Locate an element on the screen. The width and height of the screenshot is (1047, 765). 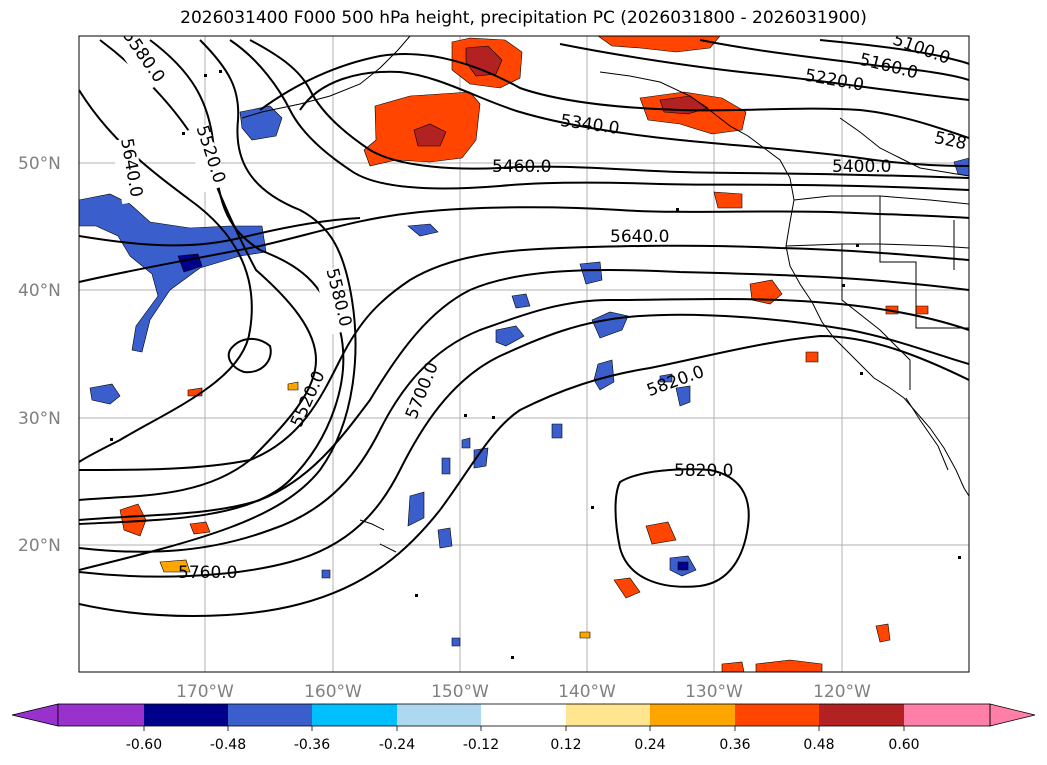
latitude-labels: 50°N 40°N 30°N 20°N is located at coordinates (39, 355).